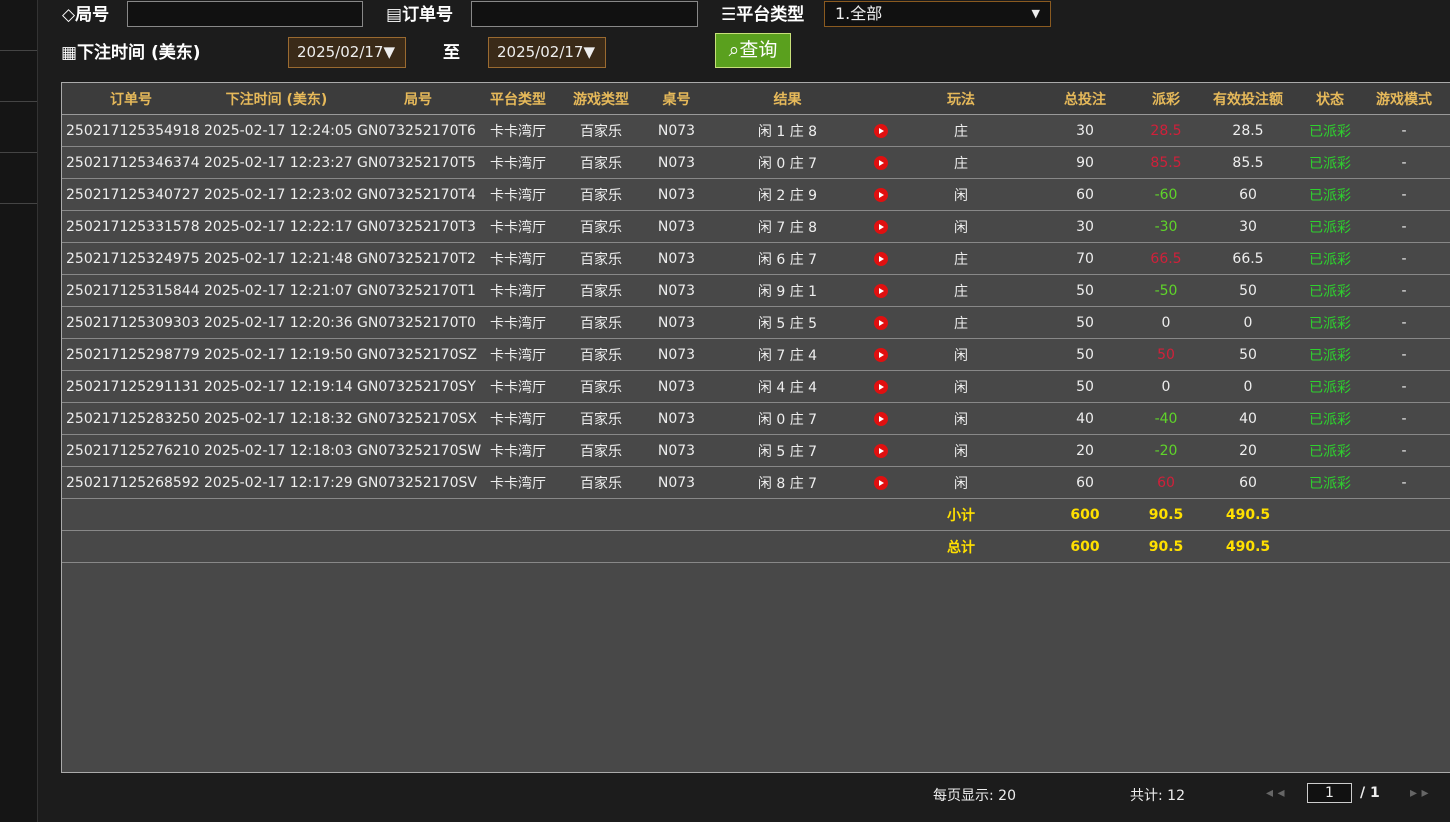 This screenshot has height=822, width=1450. Describe the element at coordinates (451, 53) in the screenshot. I see `to-label: 至` at that location.